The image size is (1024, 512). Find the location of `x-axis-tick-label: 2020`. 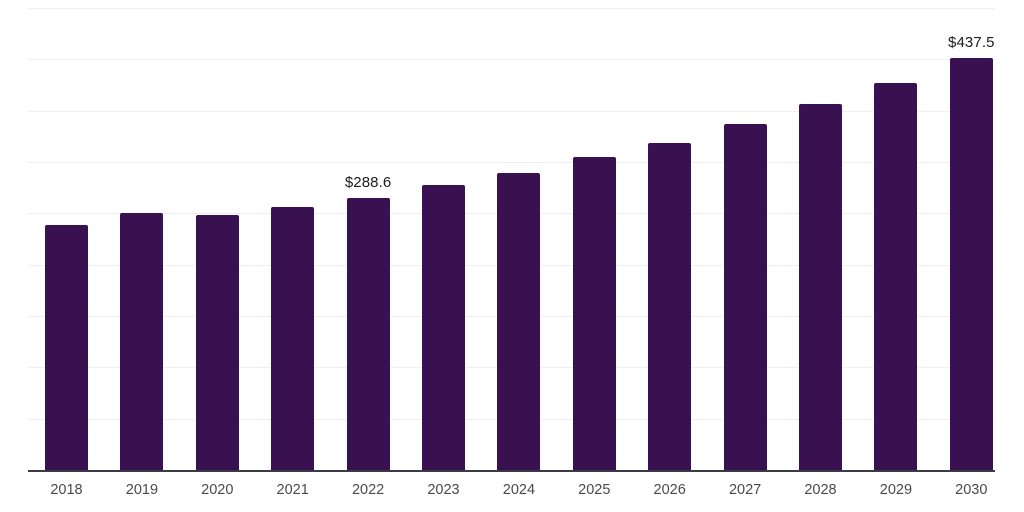

x-axis-tick-label: 2020 is located at coordinates (217, 490).